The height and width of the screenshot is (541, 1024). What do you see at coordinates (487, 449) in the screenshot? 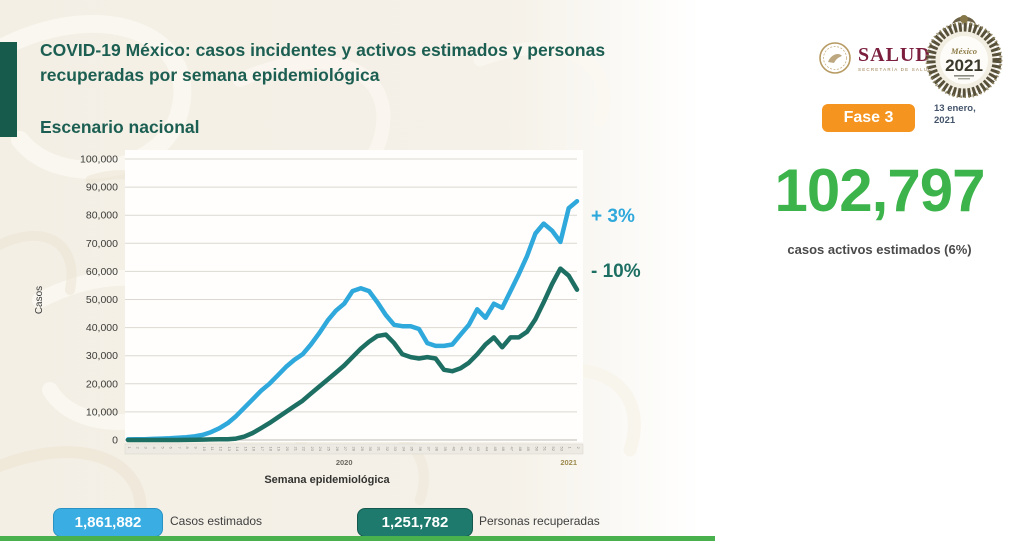
I see `x-tick-label: 44` at bounding box center [487, 449].